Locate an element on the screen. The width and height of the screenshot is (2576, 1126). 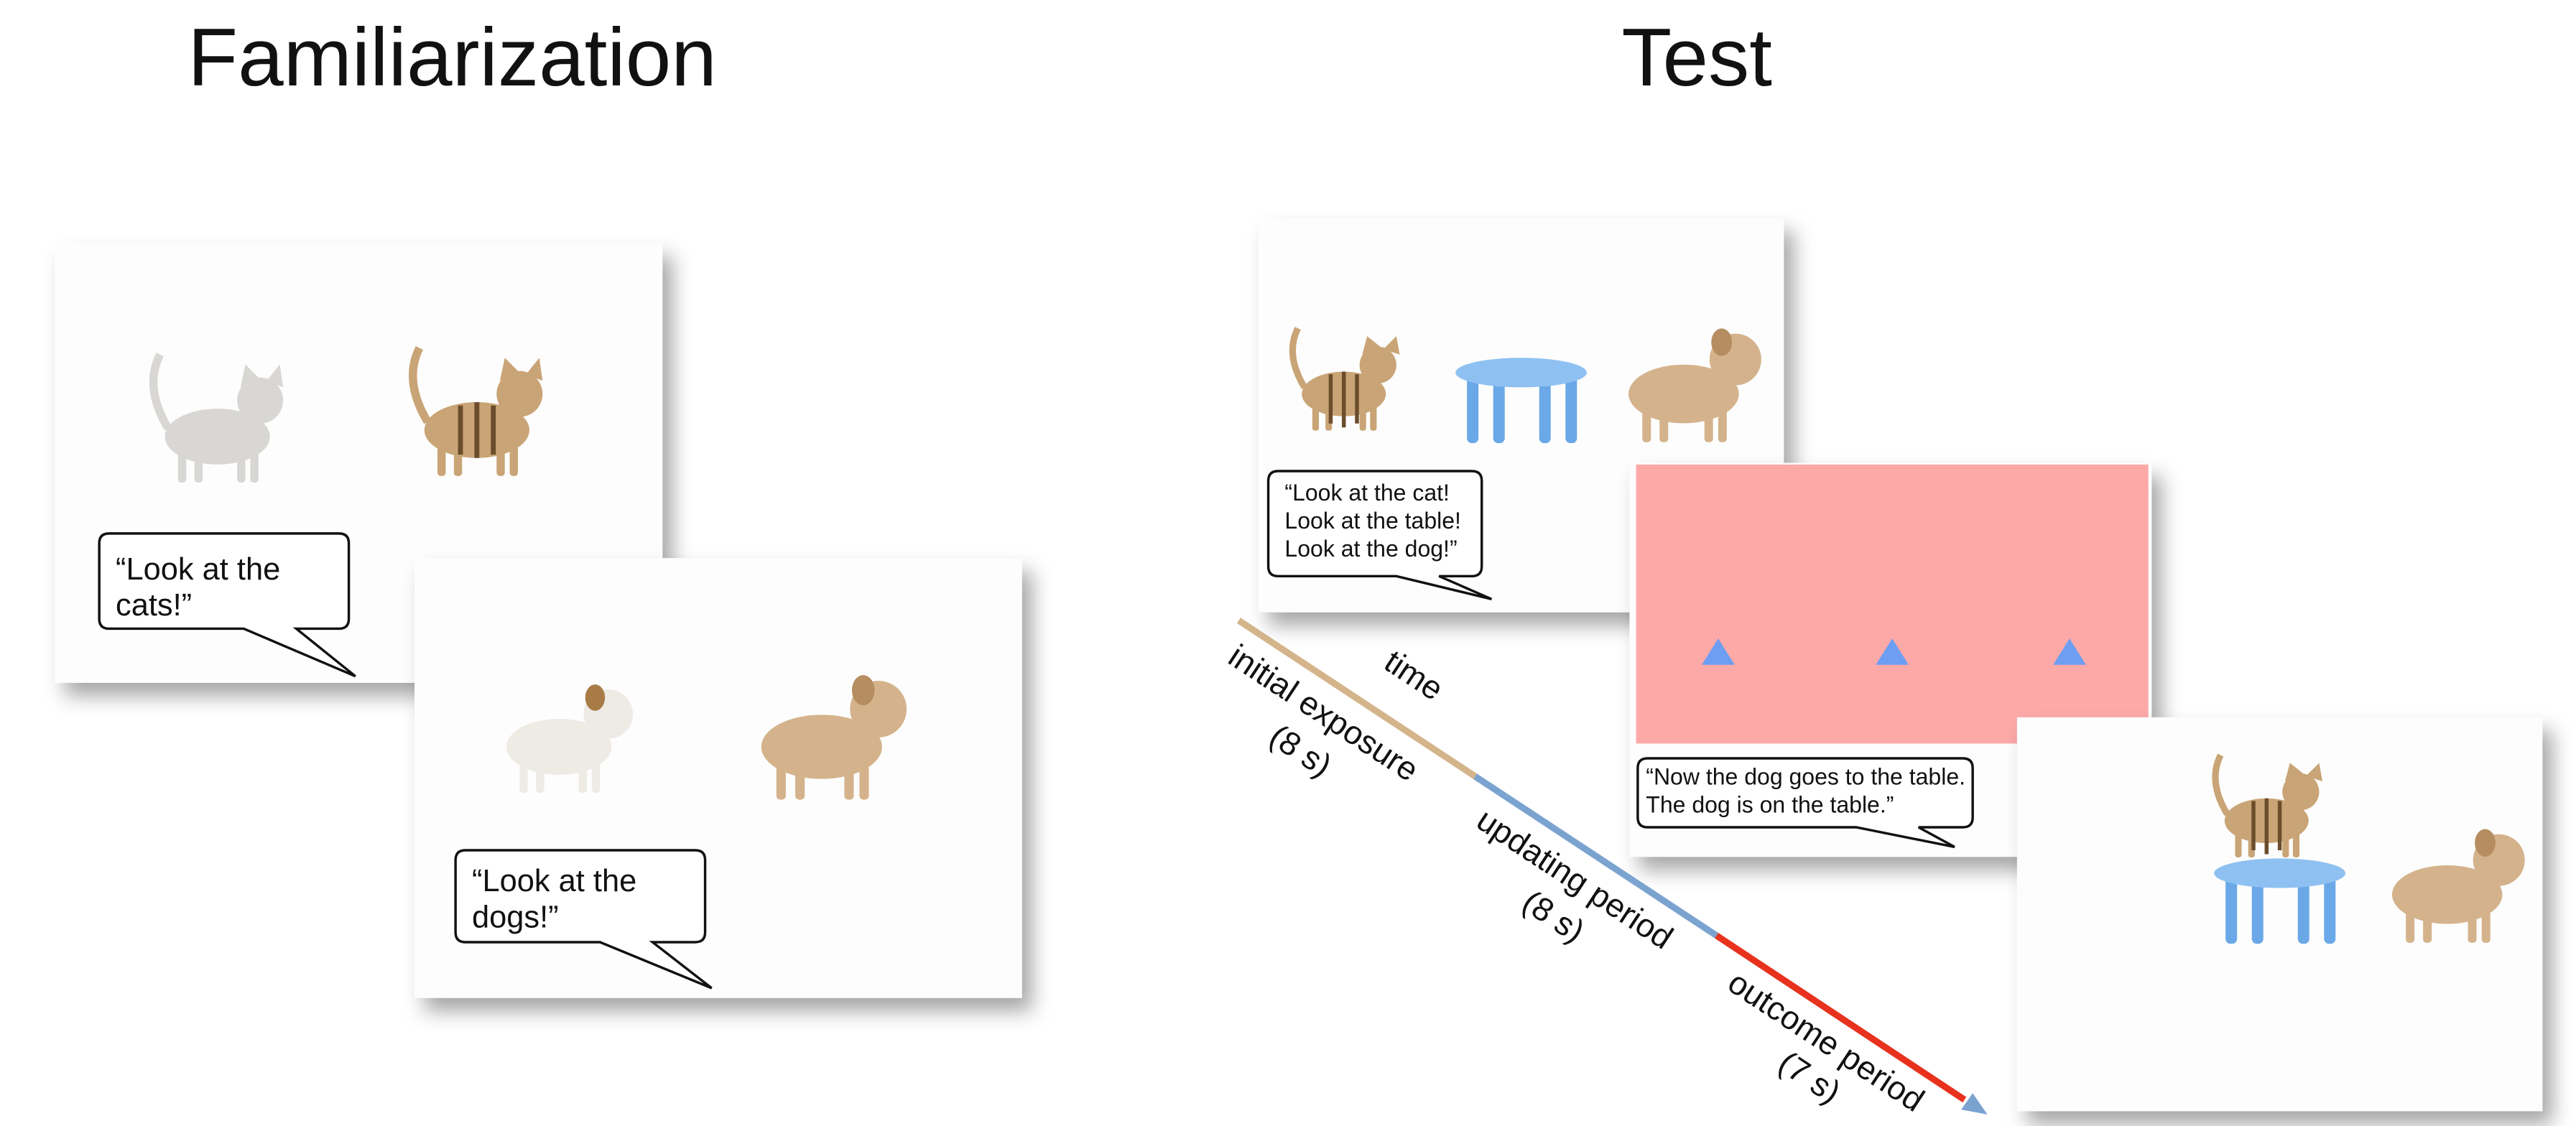
occluder is located at coordinates (1892, 604).